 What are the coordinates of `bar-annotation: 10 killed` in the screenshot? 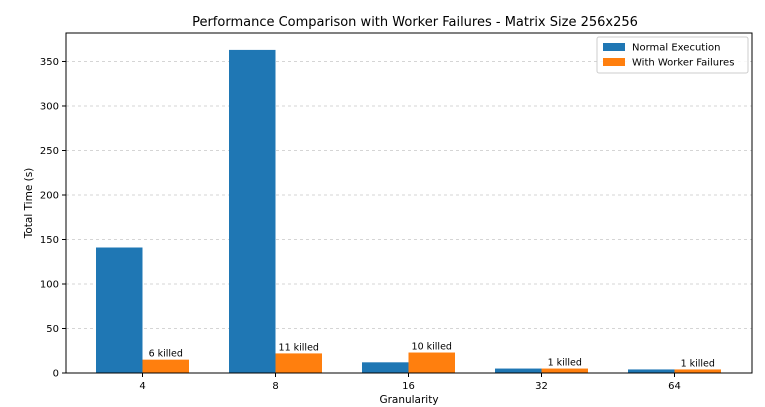 It's located at (432, 347).